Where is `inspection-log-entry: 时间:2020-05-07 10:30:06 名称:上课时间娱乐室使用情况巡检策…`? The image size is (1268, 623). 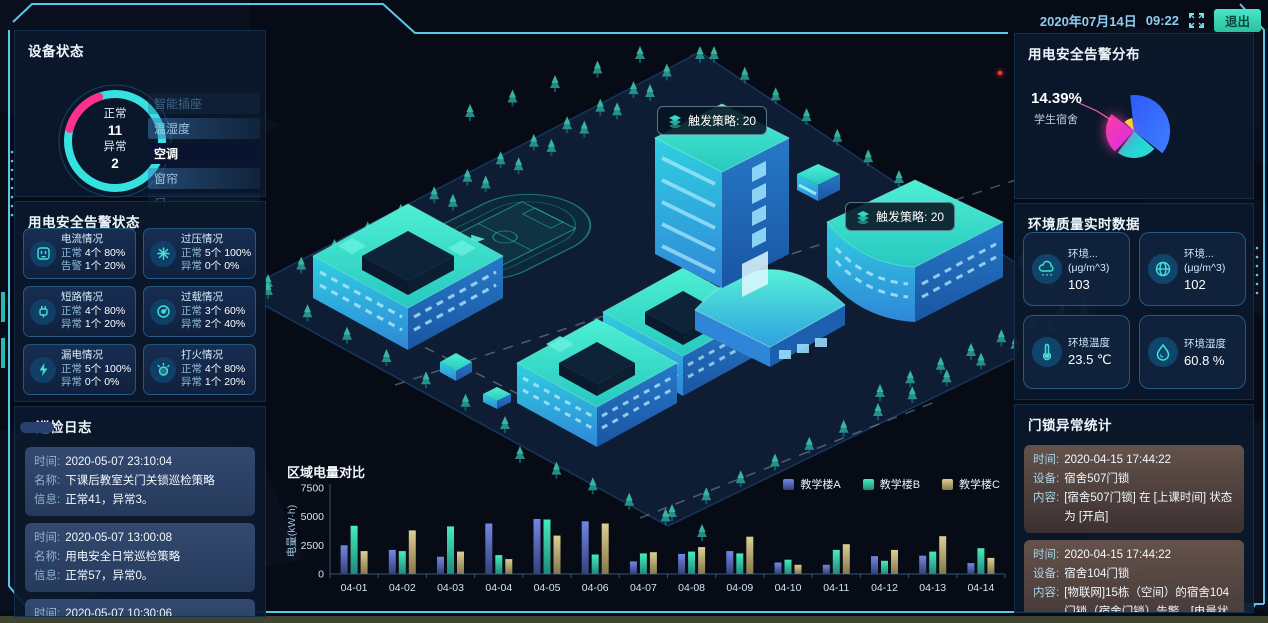 inspection-log-entry: 时间:2020-05-07 10:30:06 名称:上课时间娱乐室使用情况巡检策… is located at coordinates (140, 607).